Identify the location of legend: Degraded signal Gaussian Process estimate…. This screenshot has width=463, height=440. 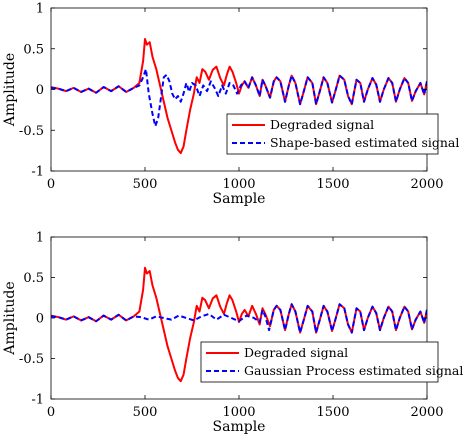
(331, 362).